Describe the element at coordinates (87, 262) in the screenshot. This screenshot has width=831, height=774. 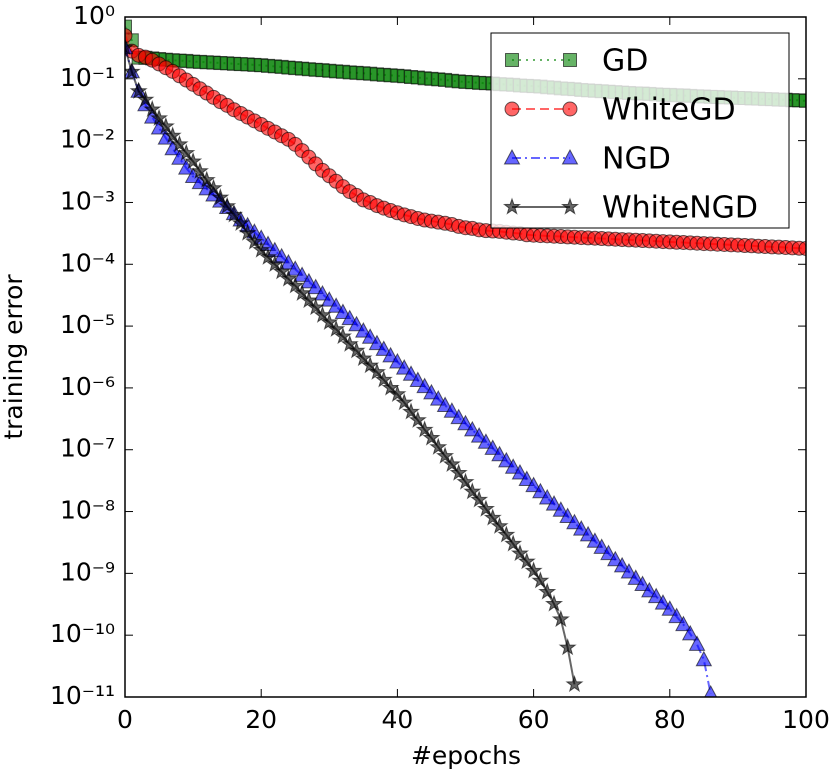
I see `y-tick-label: 10⁻⁴` at that location.